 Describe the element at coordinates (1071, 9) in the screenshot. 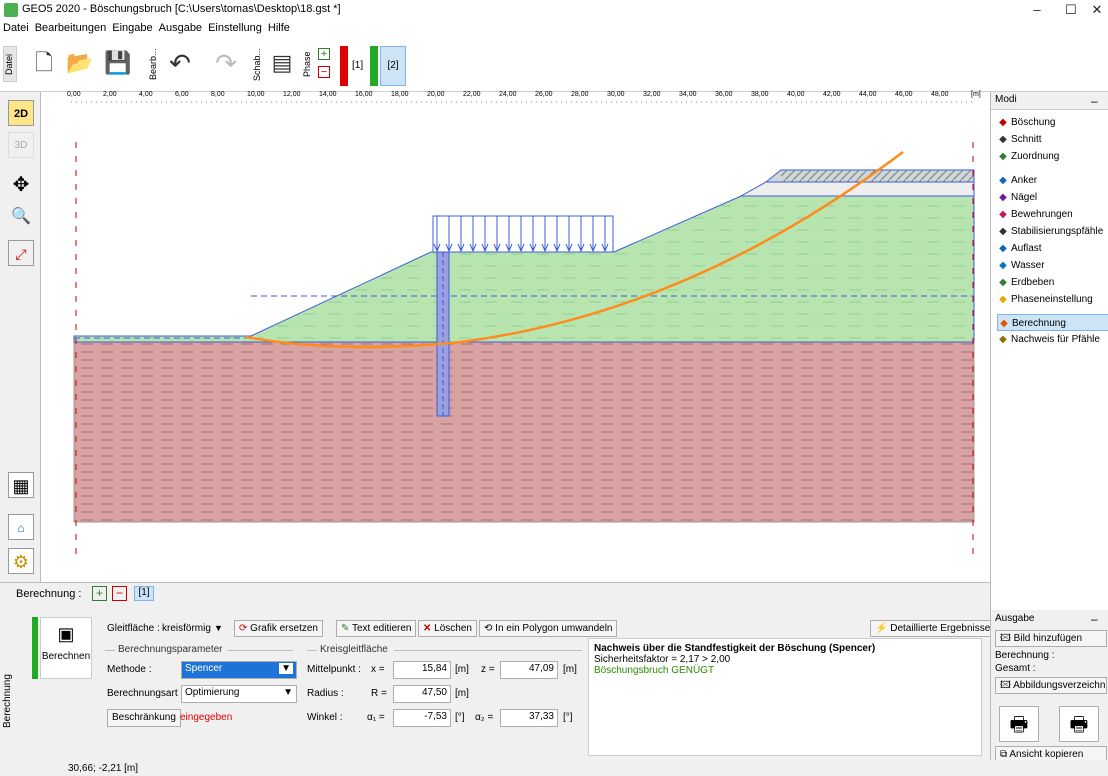

I see `maximize-button: ☐` at that location.